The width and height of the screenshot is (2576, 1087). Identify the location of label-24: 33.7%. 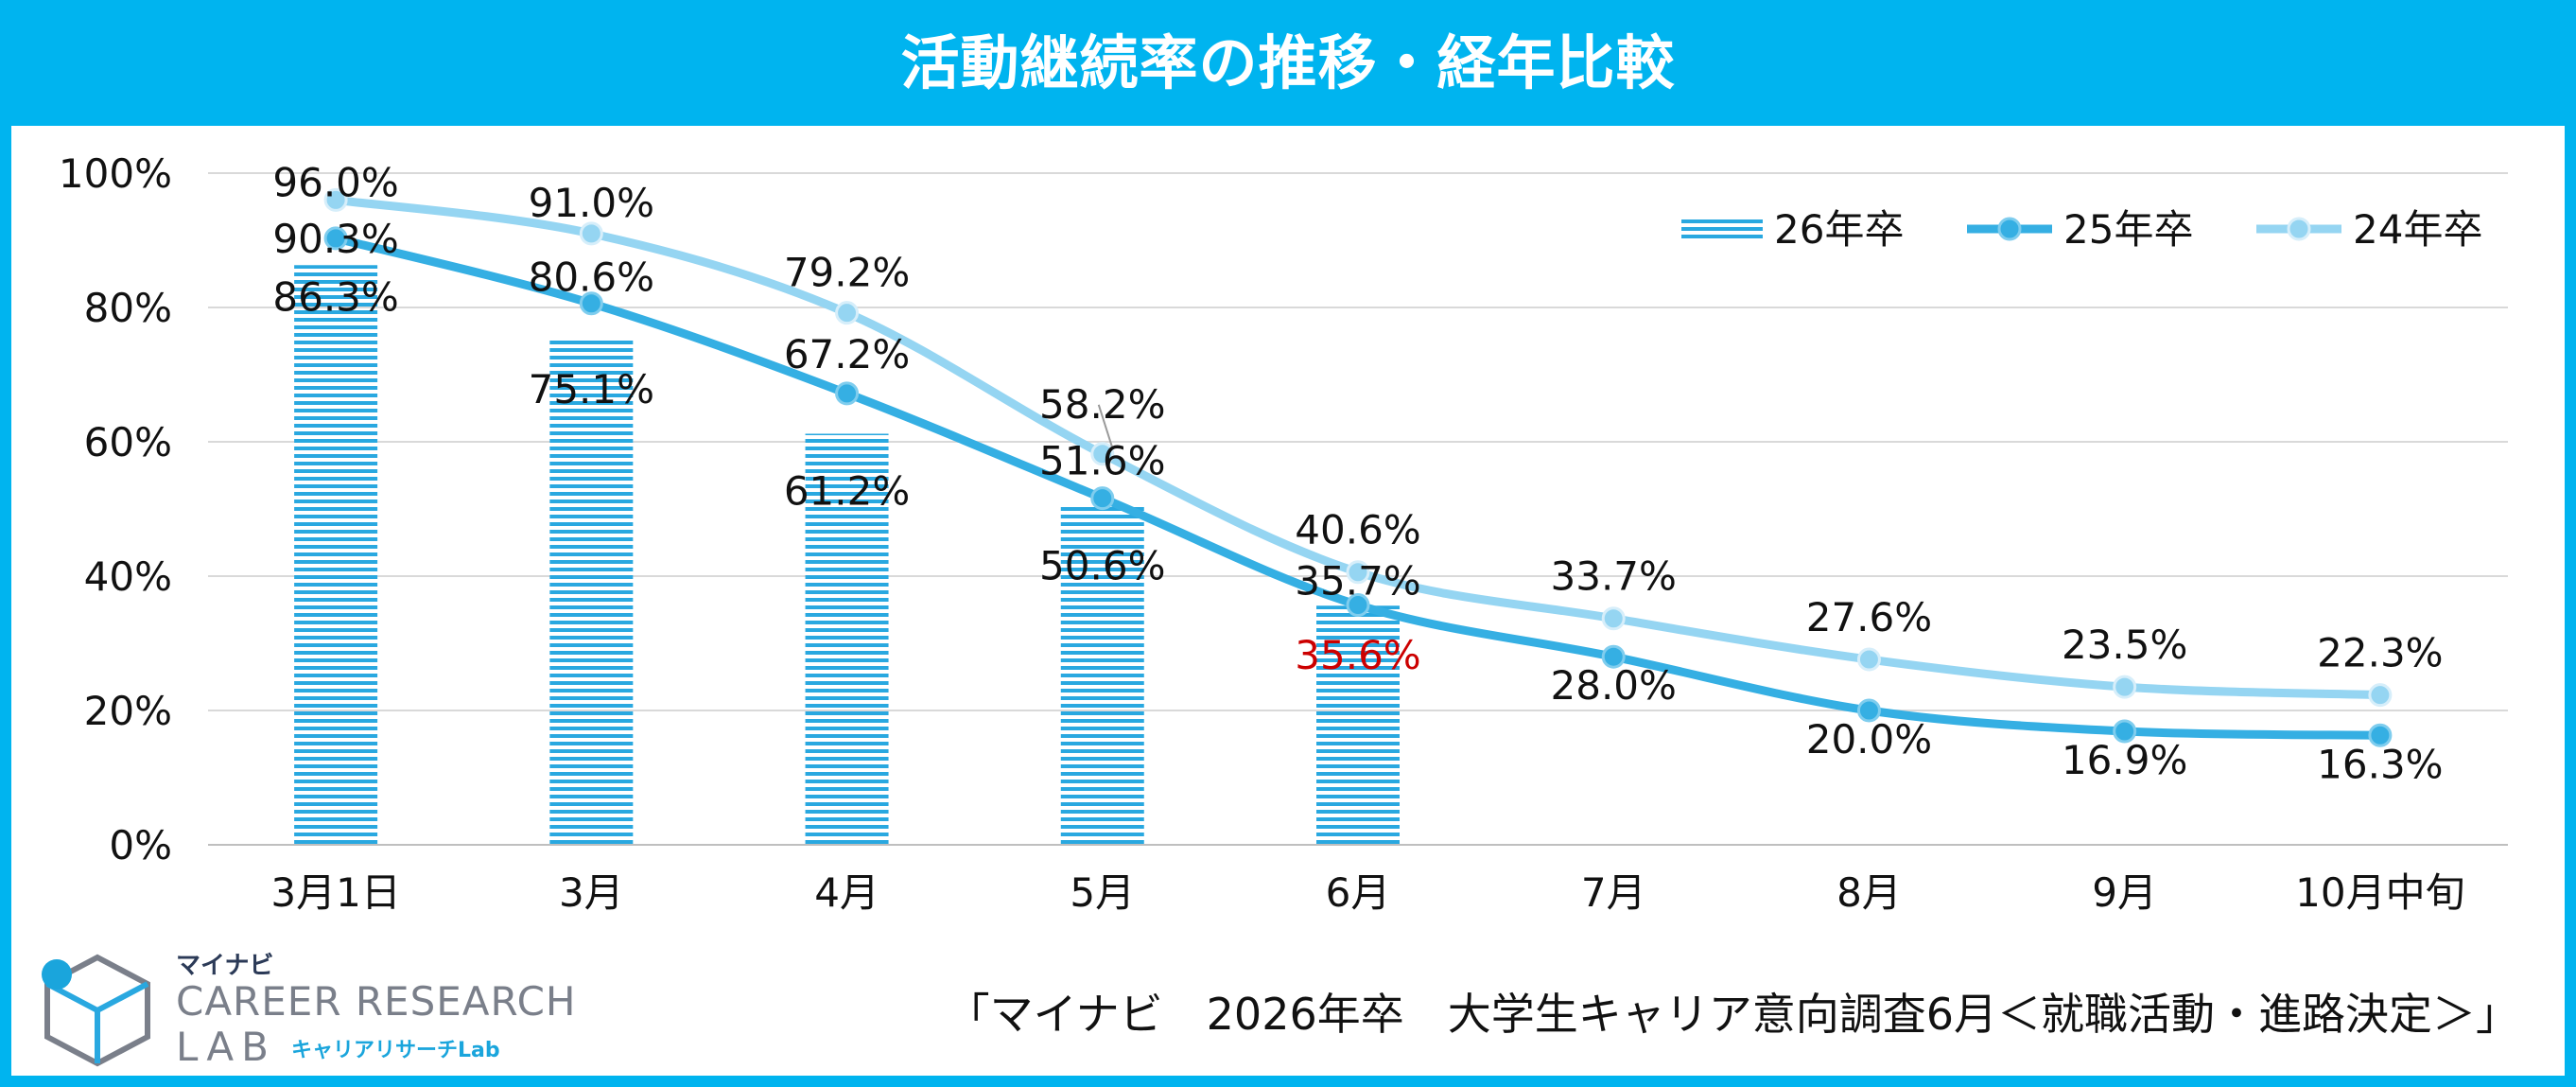
(1614, 576).